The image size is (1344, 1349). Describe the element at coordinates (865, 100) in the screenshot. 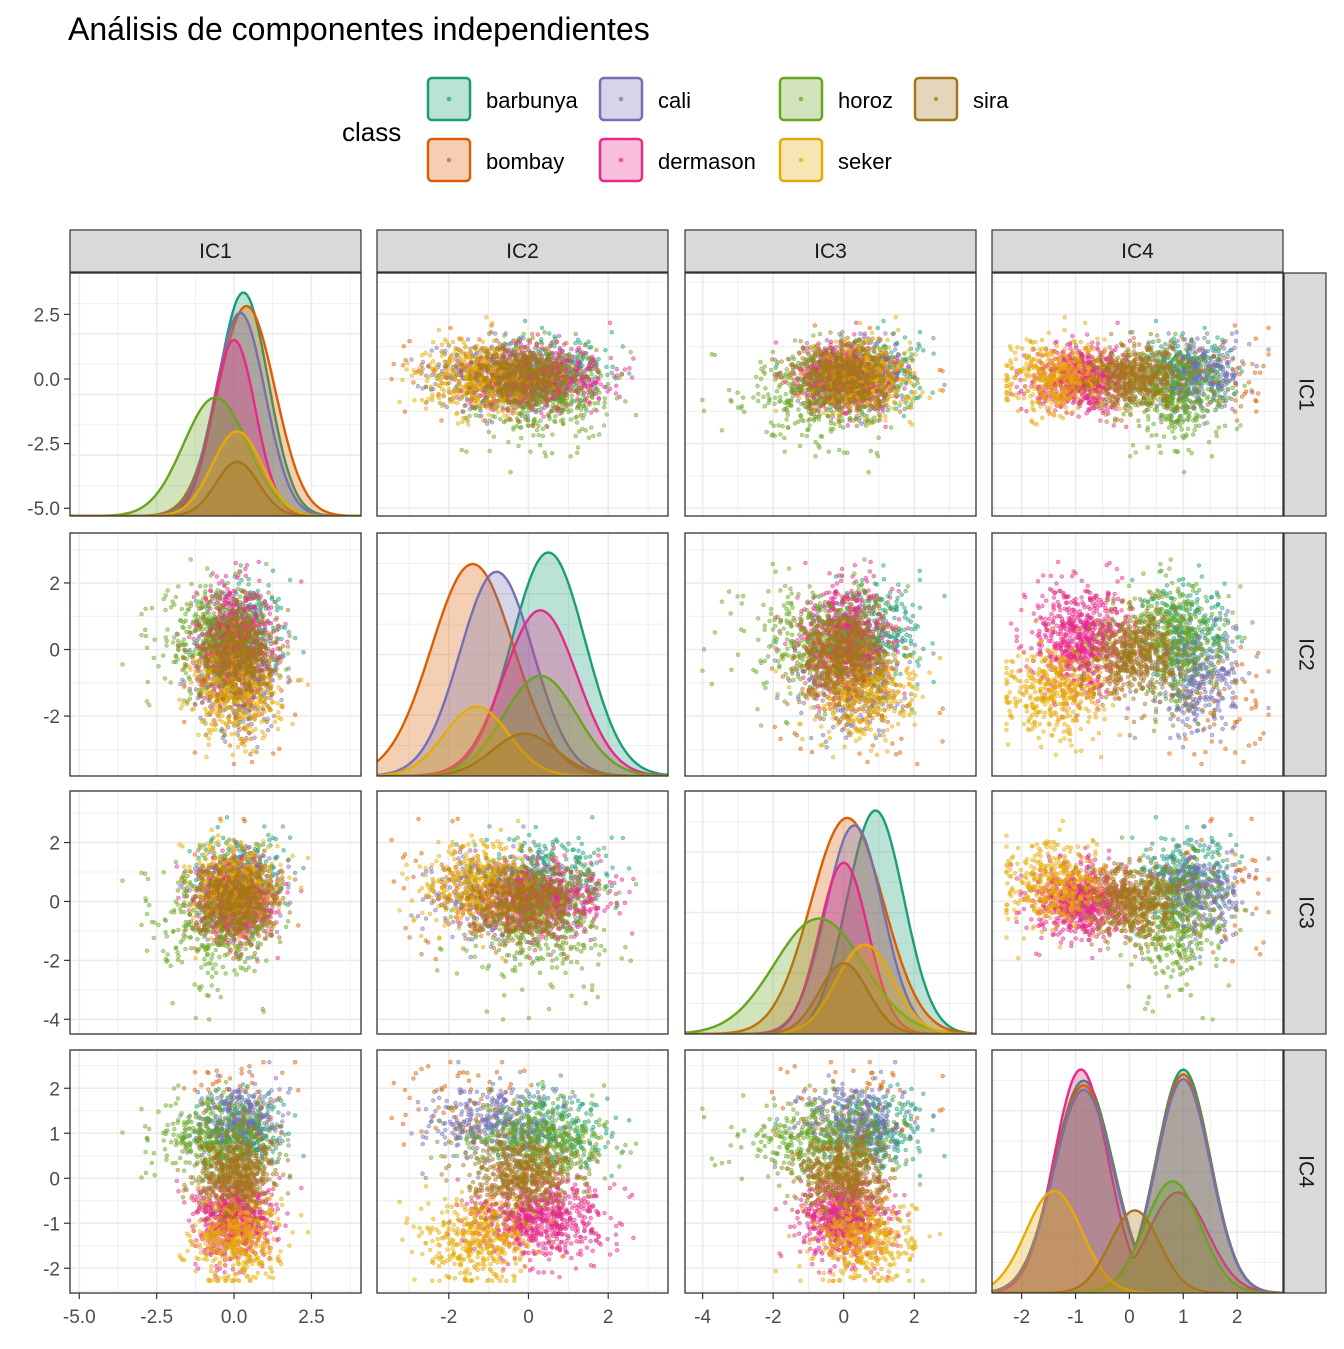

I see `legend-label-horoz: horoz` at that location.